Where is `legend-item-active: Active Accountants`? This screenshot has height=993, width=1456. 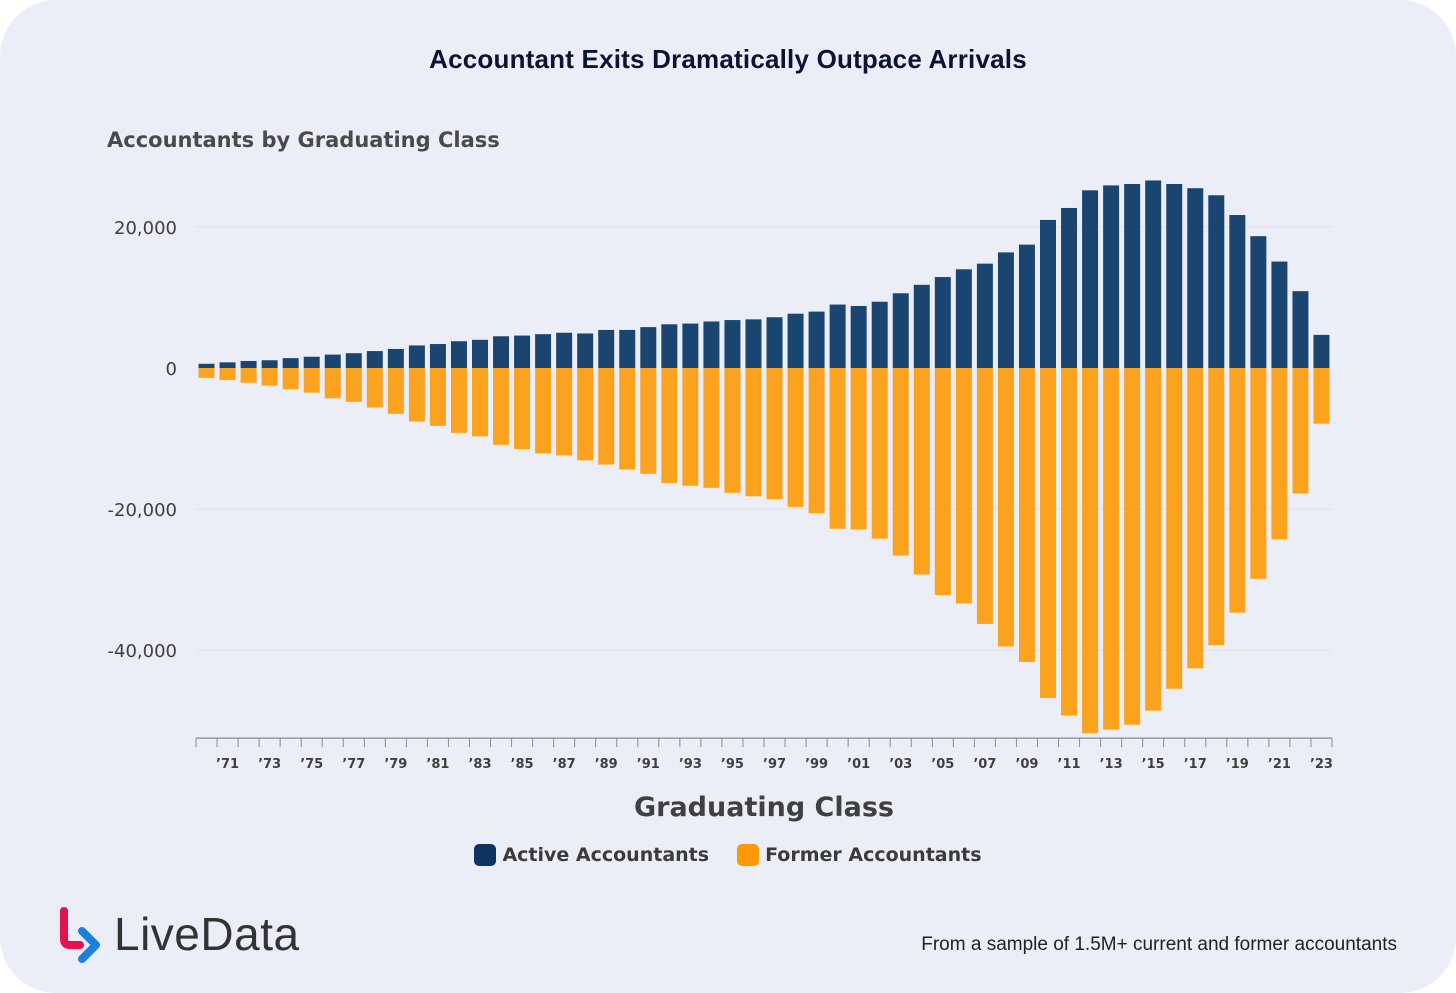 legend-item-active: Active Accountants is located at coordinates (591, 855).